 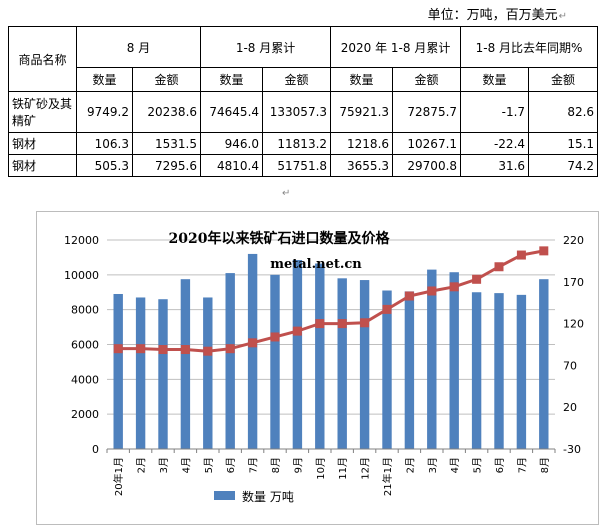 I want to click on y-left-tick-label: 6000, so click(x=85, y=345).